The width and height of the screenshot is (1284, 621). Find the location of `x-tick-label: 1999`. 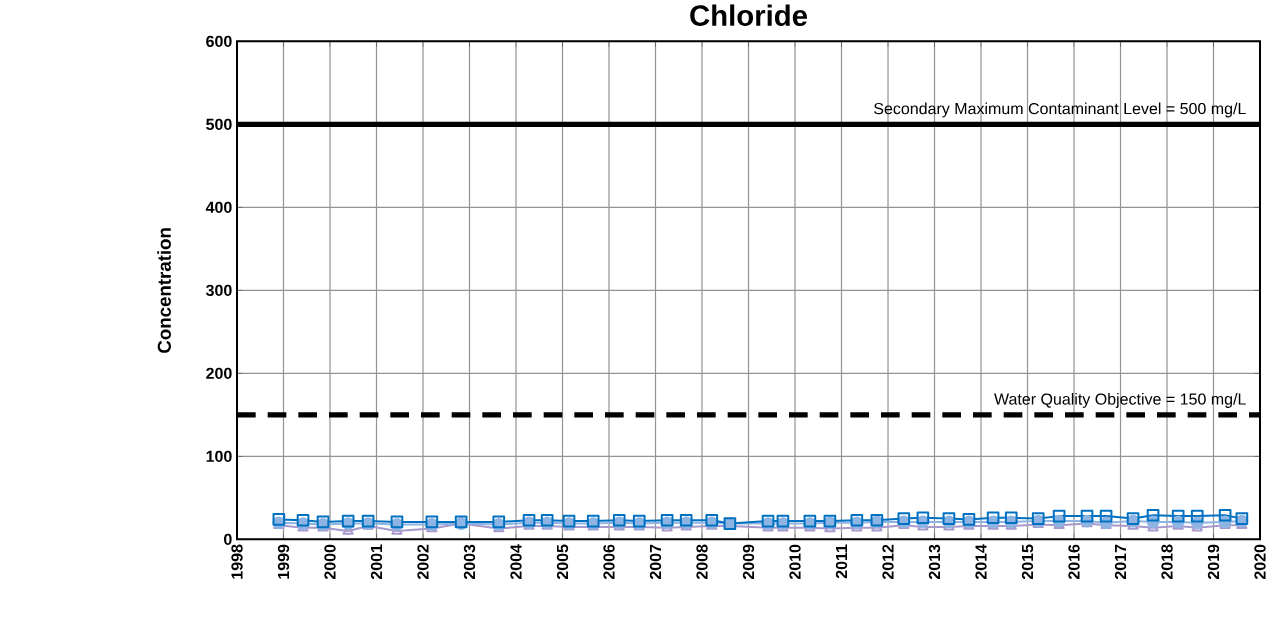

x-tick-label: 1999 is located at coordinates (283, 561).